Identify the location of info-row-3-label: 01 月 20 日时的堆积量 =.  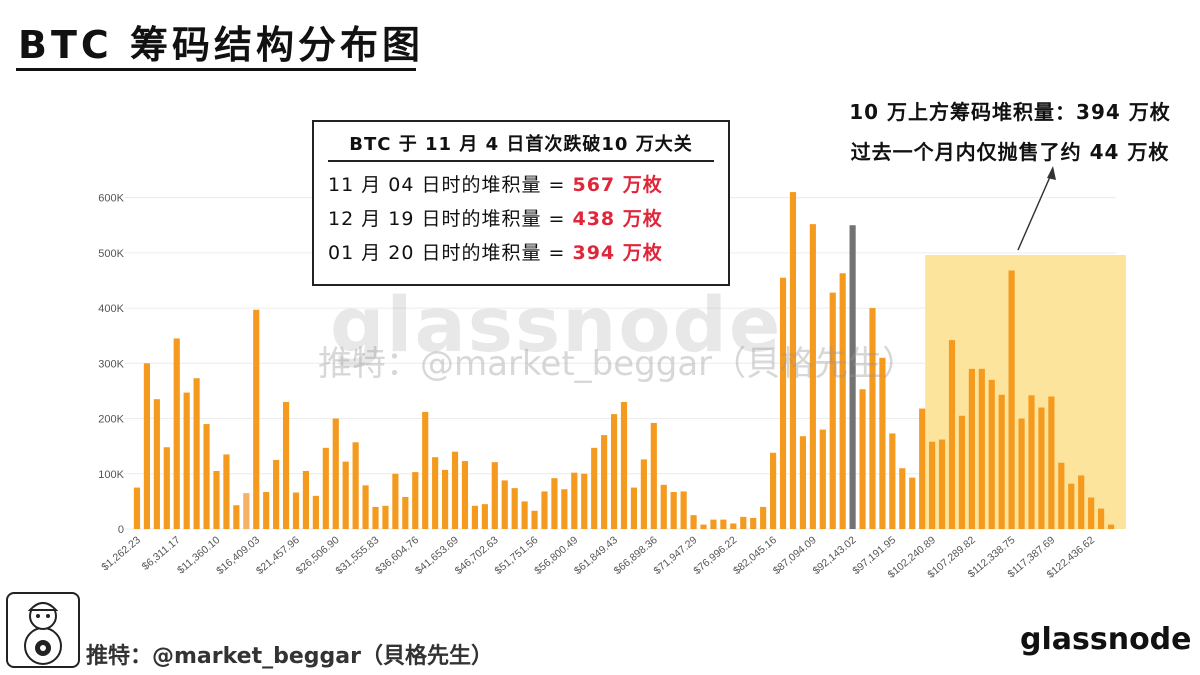
(447, 253).